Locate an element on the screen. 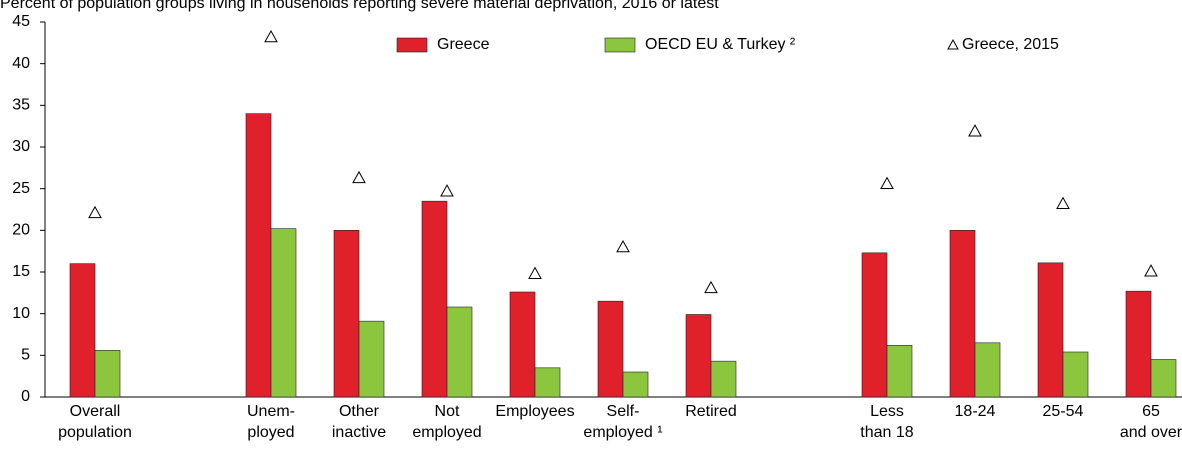  x-tick-label: ployed is located at coordinates (270, 432).